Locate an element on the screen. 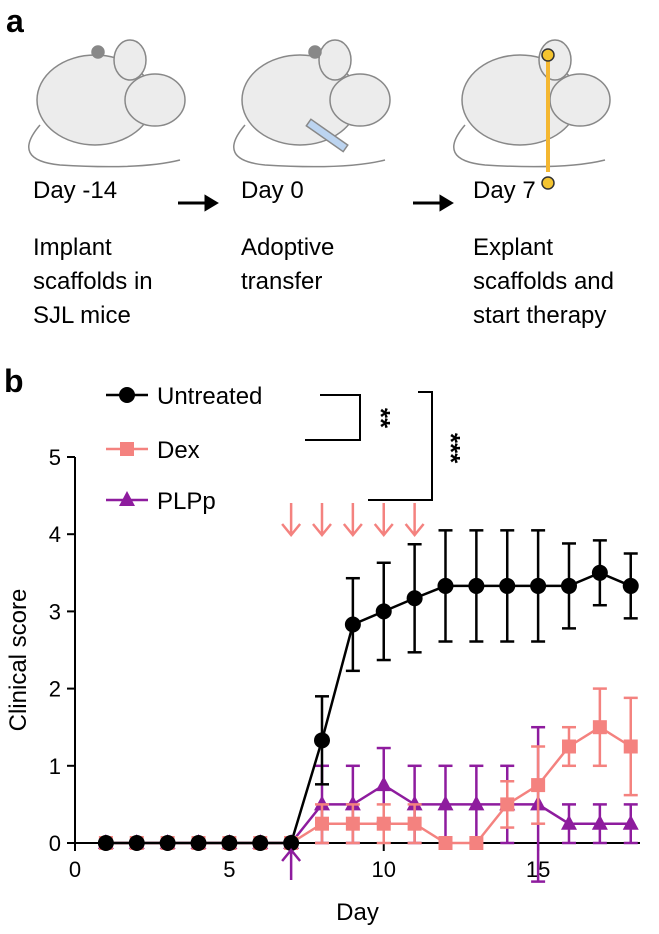 The image size is (659, 934). step-text: Implant is located at coordinates (72, 247).